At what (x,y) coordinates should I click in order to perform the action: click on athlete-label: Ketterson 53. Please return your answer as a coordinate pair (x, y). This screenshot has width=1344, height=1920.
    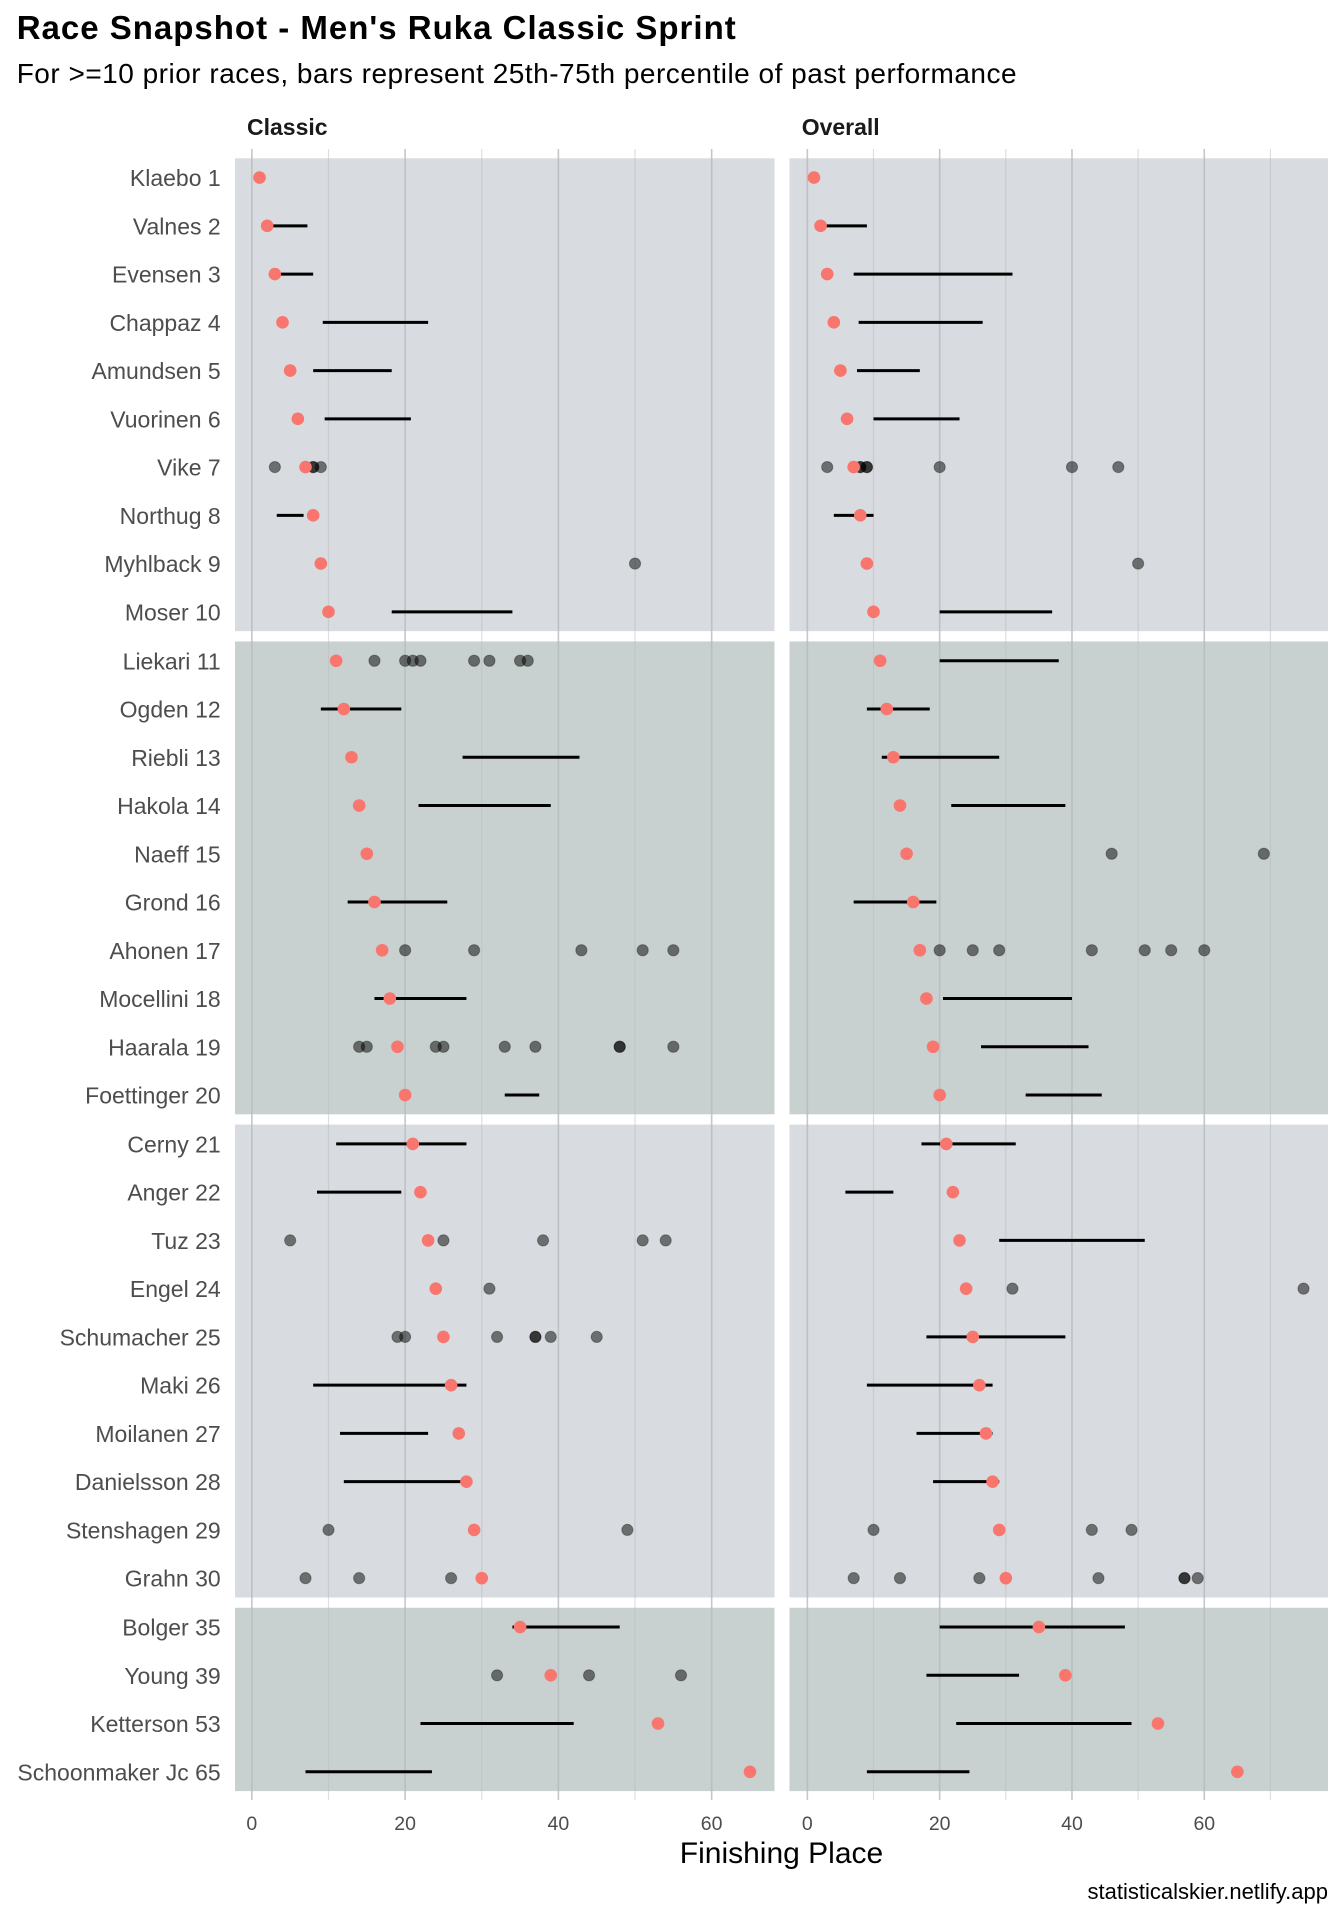
    Looking at the image, I should click on (155, 1724).